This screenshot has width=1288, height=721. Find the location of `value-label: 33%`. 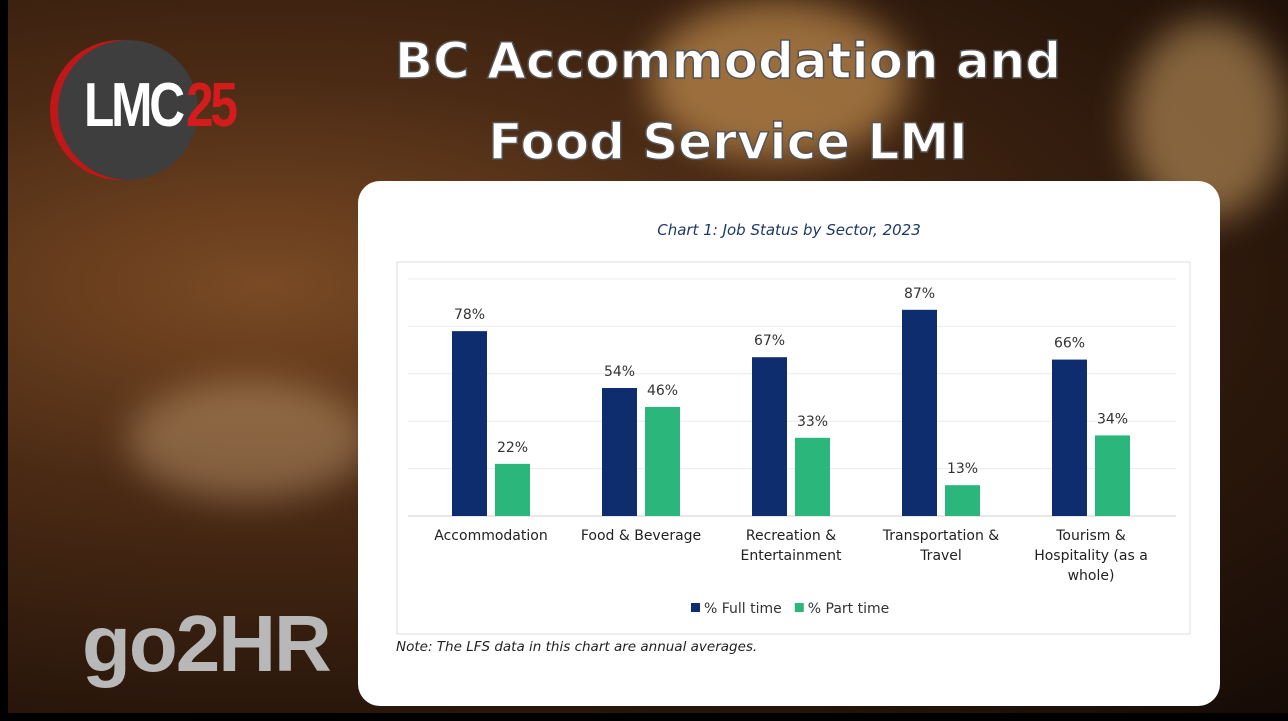

value-label: 33% is located at coordinates (812, 422).